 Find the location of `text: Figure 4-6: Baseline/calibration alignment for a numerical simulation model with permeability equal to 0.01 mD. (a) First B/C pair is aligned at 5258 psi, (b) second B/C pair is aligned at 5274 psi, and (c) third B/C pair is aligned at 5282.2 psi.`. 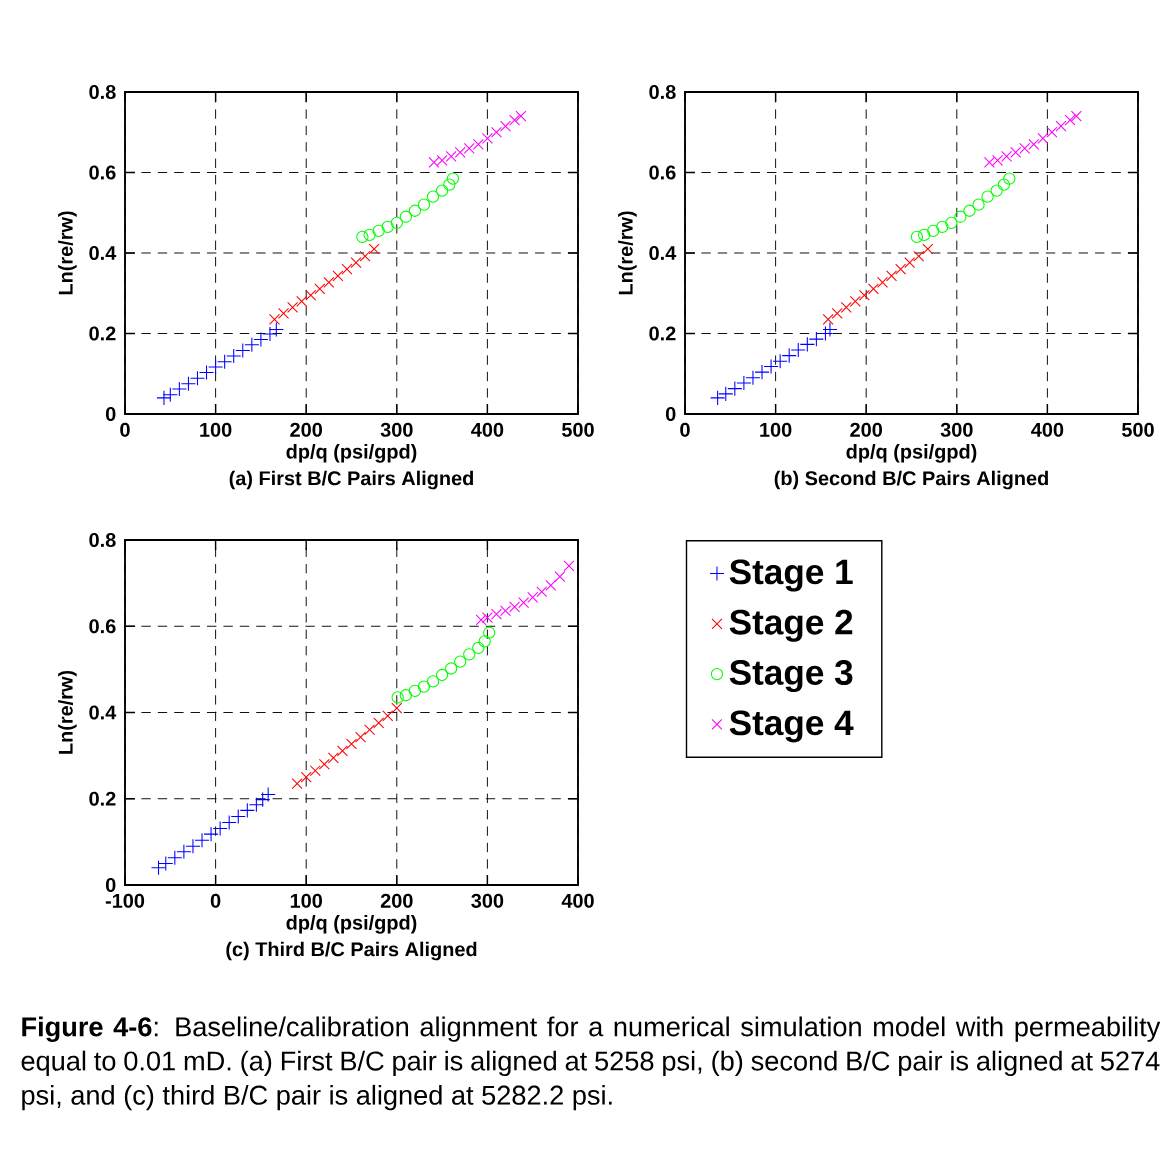

text: Figure 4-6: Baseline/calibration alignment for a numerical simulation model with permeability equal to 0.01 mD. (a) First B/C pair is aligned at 5258 psi, (b) second B/C pair is aligned at 5274 psi, and (c) third B/C pair is aligned at 5282.2 psi. is located at coordinates (591, 1063).